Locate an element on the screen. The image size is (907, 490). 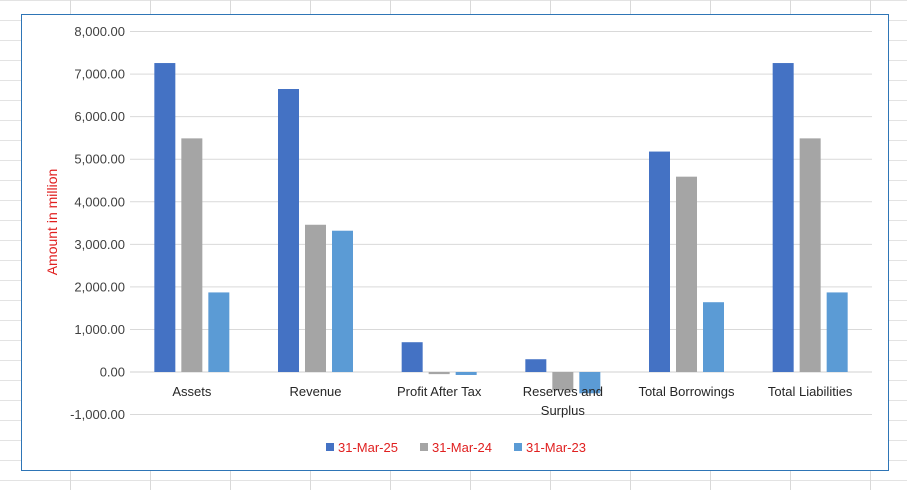
y-tick-label: 2,000.00 is located at coordinates (99, 286).